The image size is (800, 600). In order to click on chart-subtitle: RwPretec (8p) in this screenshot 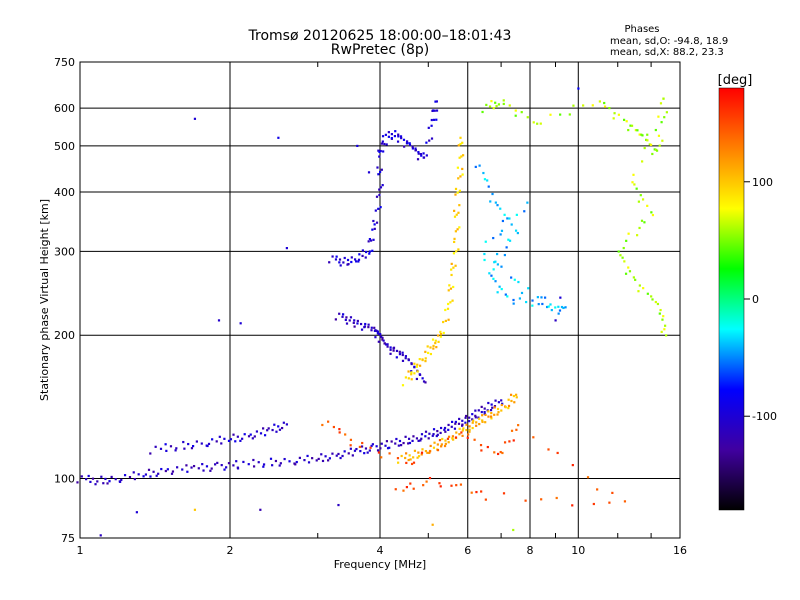, I will do `click(380, 50)`.